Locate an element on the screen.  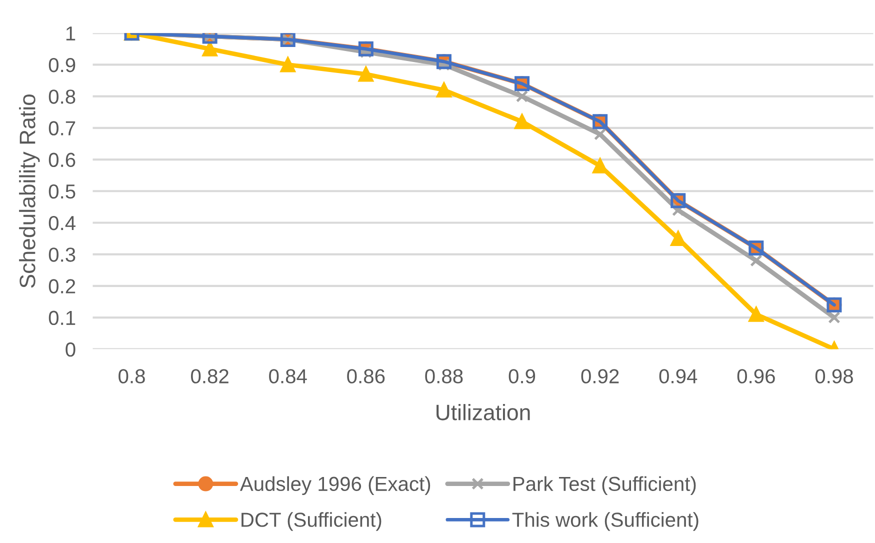
x-tick-label: 0.82 is located at coordinates (209, 376).